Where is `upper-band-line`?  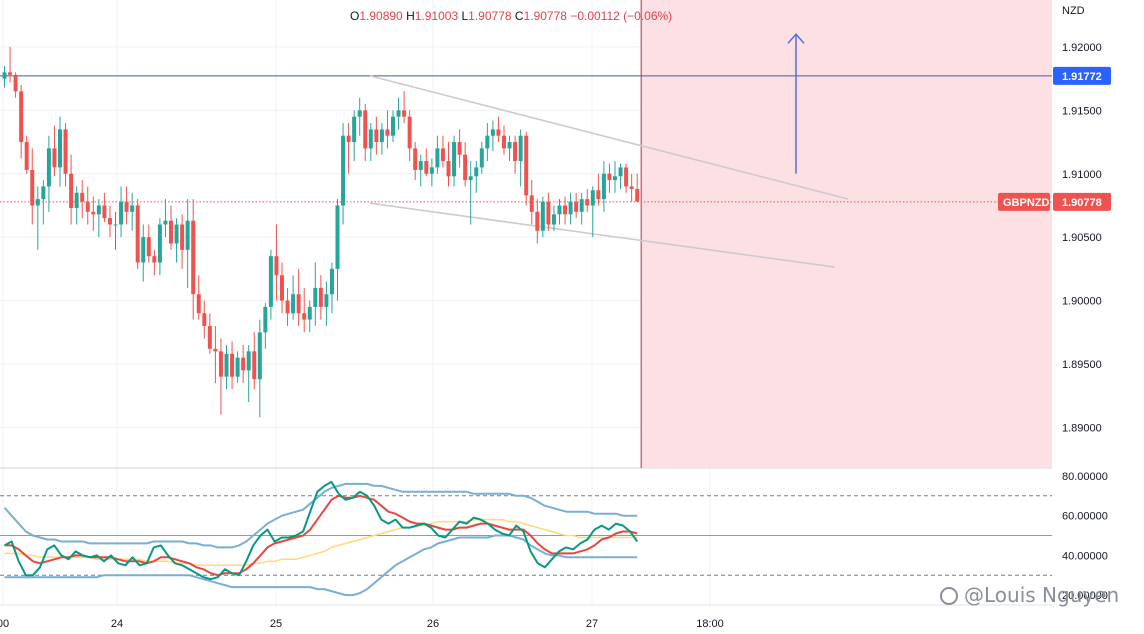
upper-band-line is located at coordinates (320, 515).